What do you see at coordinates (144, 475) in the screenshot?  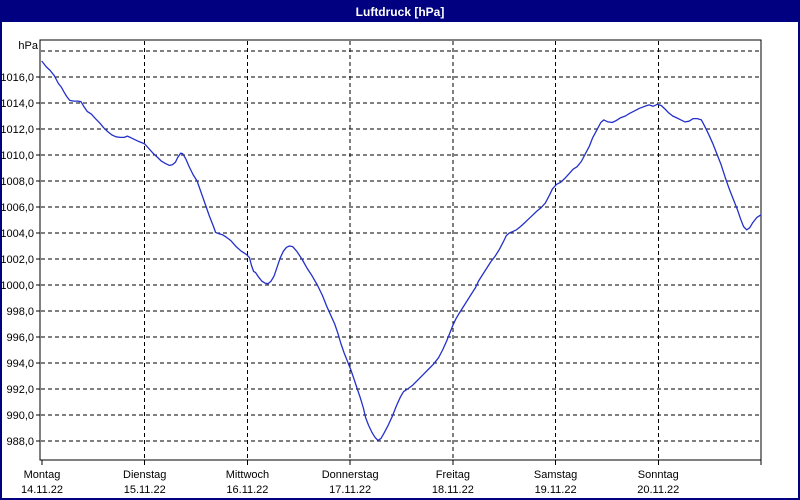 I see `day-name-label: Dienstag` at bounding box center [144, 475].